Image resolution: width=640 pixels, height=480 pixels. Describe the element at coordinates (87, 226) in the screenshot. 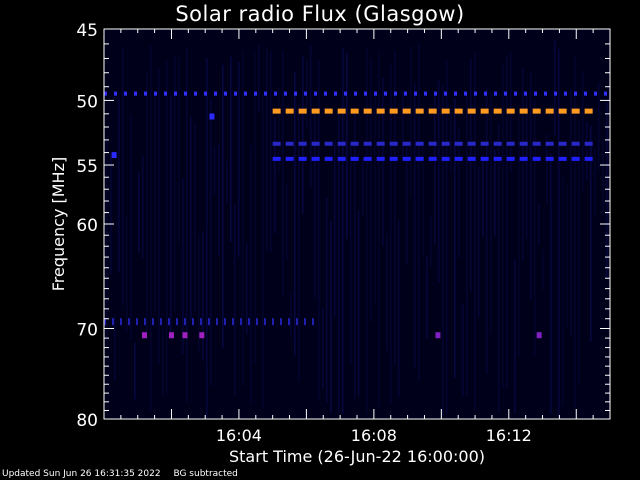

I see `y-tick-label: 60` at that location.